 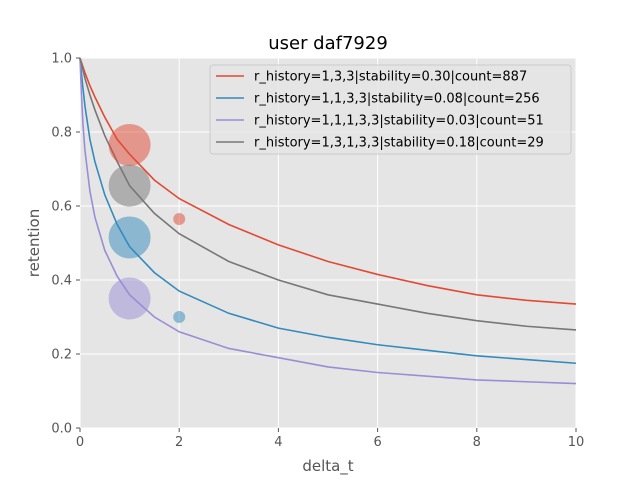 What do you see at coordinates (61, 59) in the screenshot?
I see `y-tick-label: 1.0` at bounding box center [61, 59].